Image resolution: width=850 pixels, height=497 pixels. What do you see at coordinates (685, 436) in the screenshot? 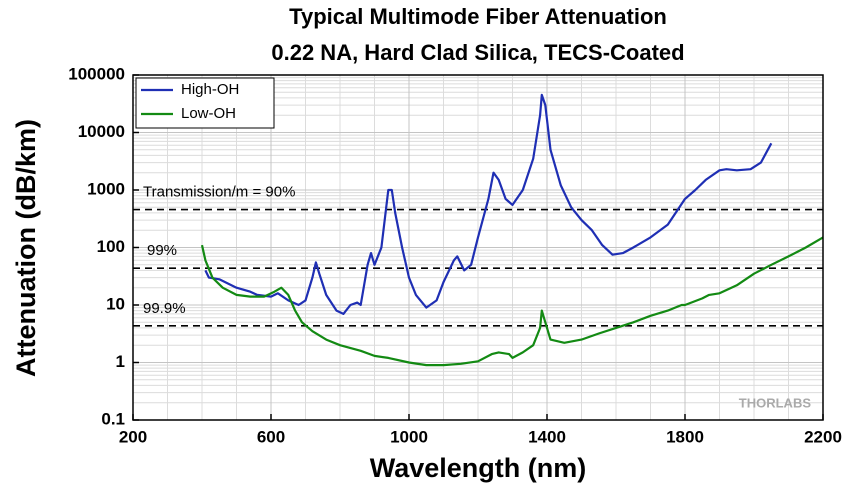
I see `x-tick-label: 1800` at bounding box center [685, 436].